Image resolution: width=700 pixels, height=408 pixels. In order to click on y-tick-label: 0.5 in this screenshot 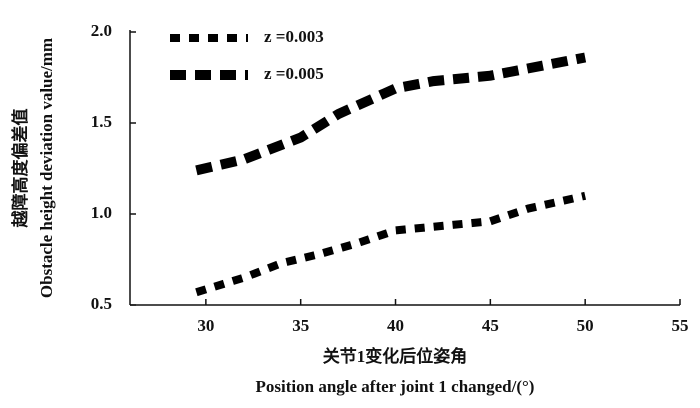, I will do `click(101, 303)`.